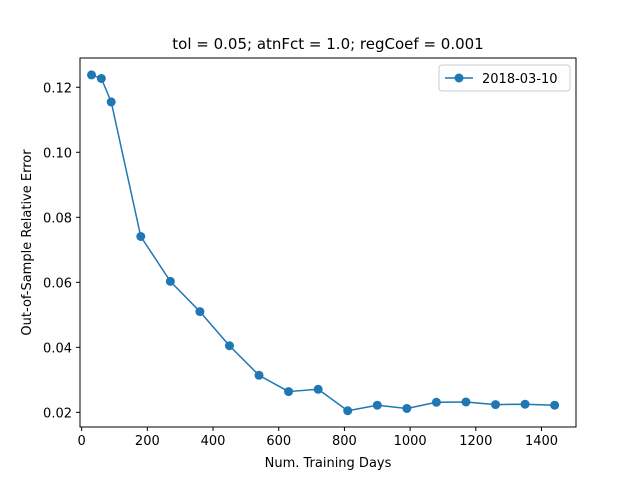 Image resolution: width=640 pixels, height=480 pixels. What do you see at coordinates (541, 441) in the screenshot?
I see `x-tick-label: 1400` at bounding box center [541, 441].